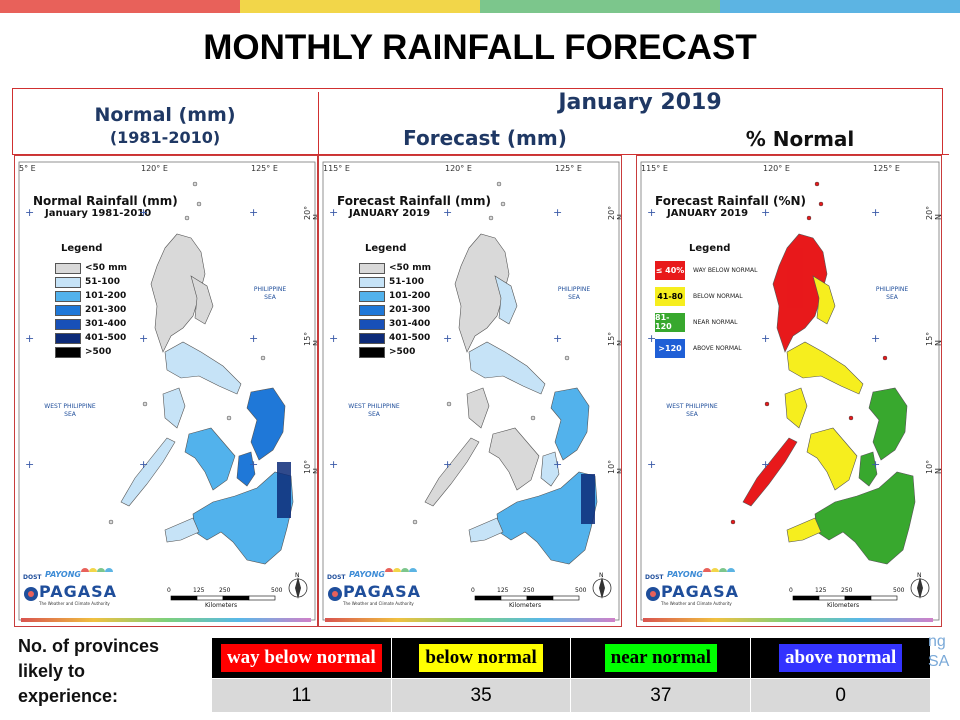 Image resolution: width=960 pixels, height=720 pixels. I want to click on rainfall-hotspot, so click(588, 499).